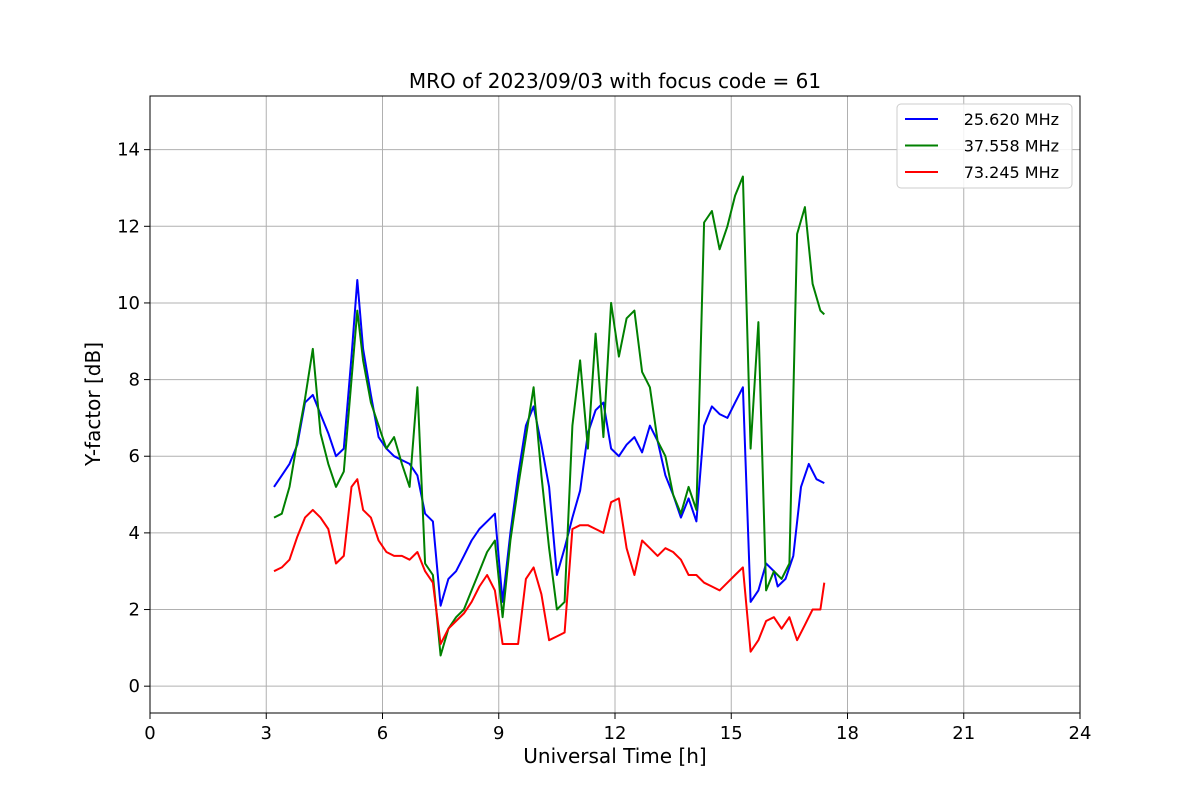 The image size is (1200, 800). I want to click on legend-box, so click(984, 146).